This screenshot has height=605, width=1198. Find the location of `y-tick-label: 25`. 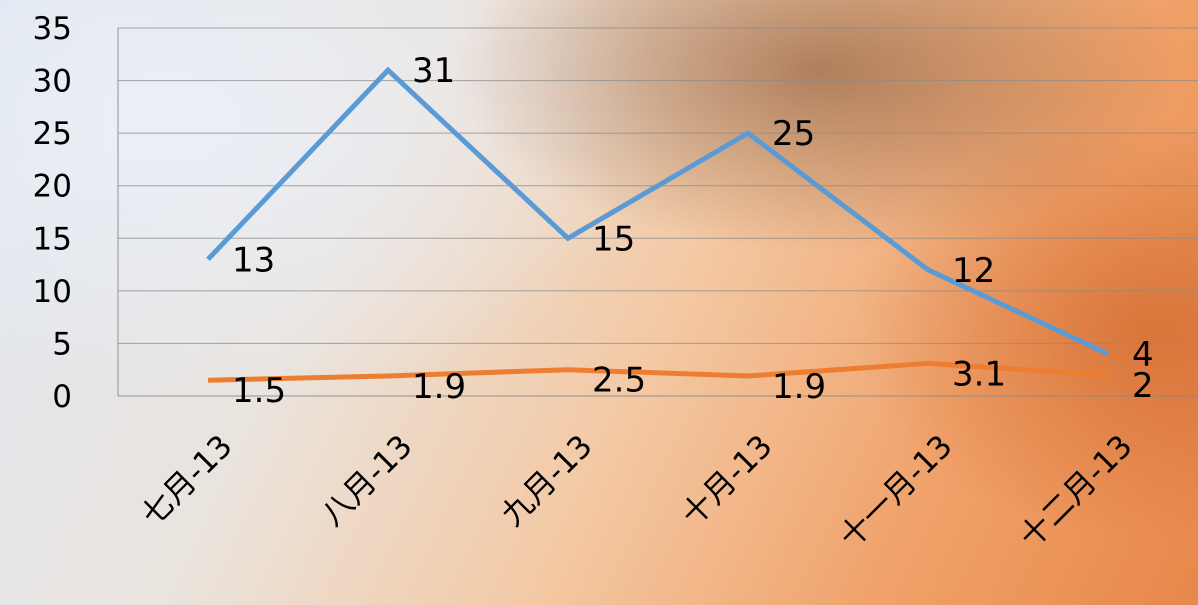

y-tick-label: 25 is located at coordinates (52, 134).